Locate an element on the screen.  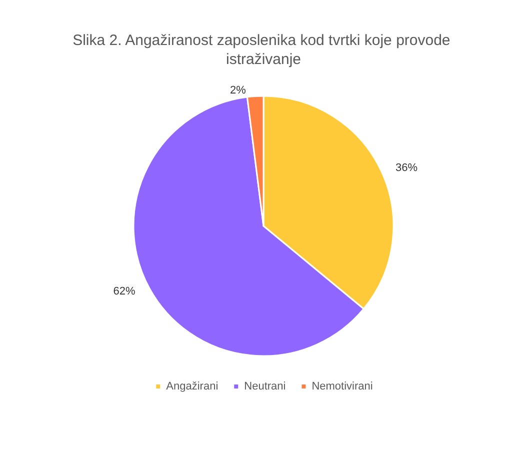
legend-label: Neutrani is located at coordinates (265, 386).